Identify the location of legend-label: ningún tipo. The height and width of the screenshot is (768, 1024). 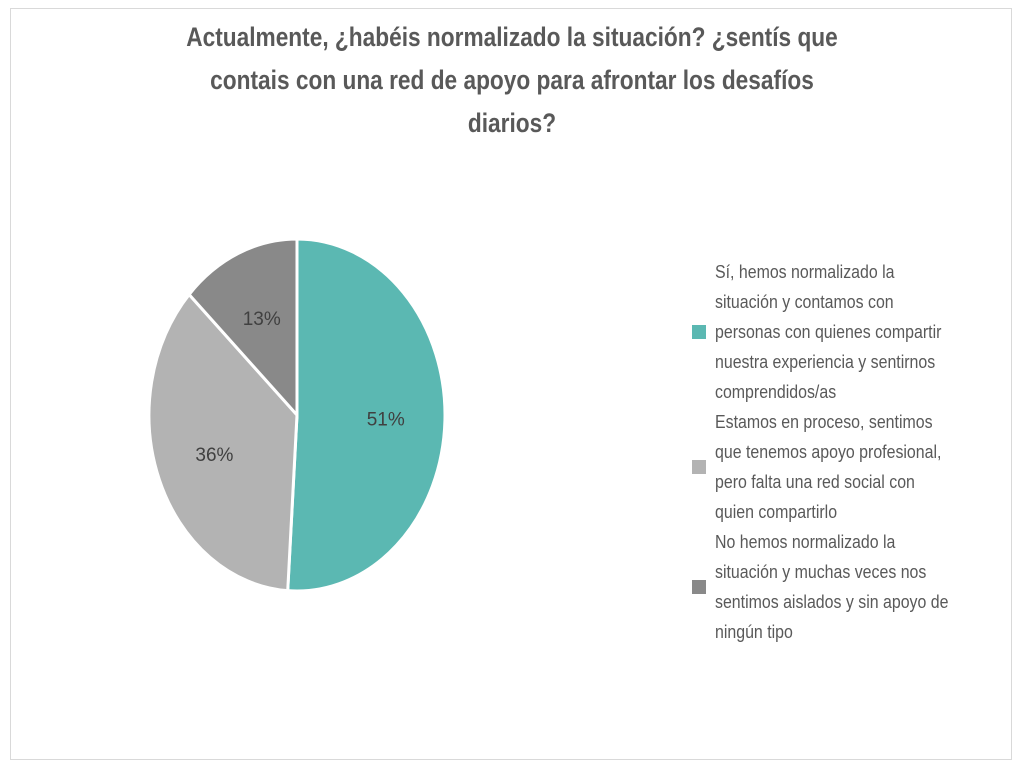
(754, 631).